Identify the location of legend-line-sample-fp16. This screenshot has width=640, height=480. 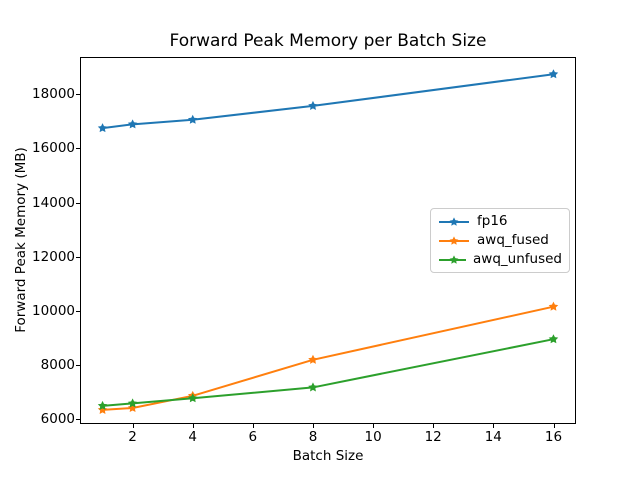
(454, 221).